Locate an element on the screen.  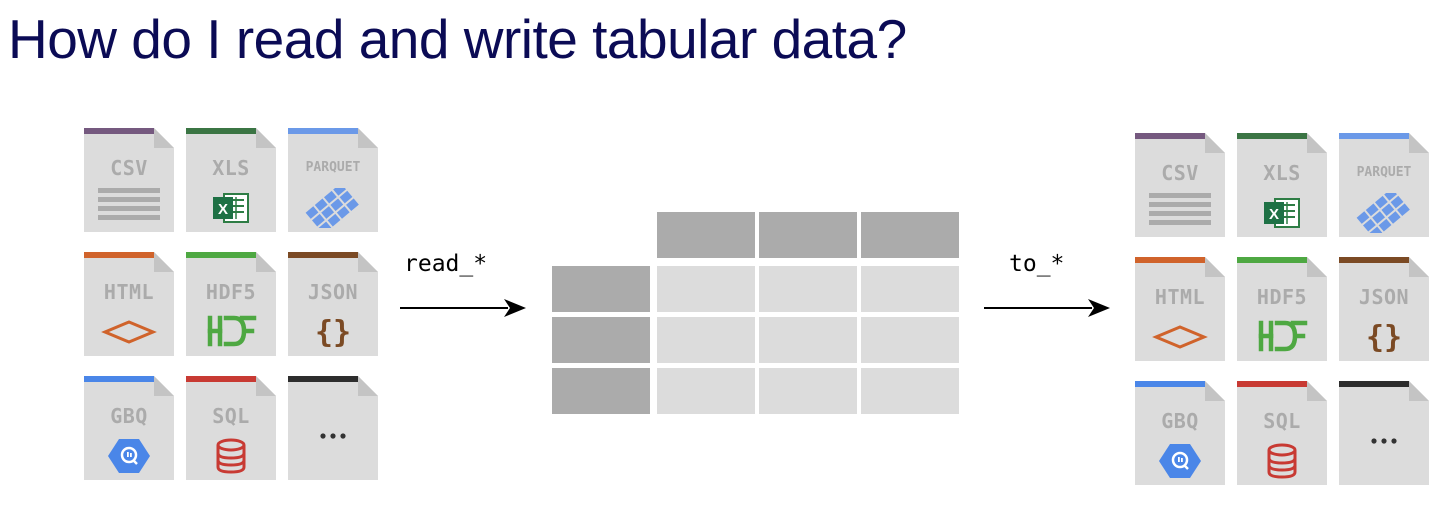
output-file-hdf5: HDF5 is located at coordinates (1282, 309).